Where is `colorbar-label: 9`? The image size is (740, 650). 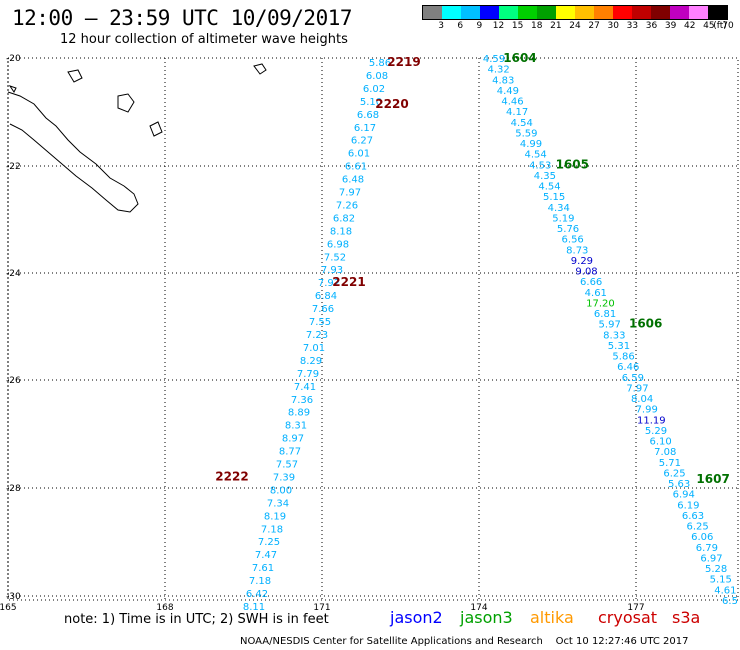
colorbar-label: 9 is located at coordinates (479, 26).